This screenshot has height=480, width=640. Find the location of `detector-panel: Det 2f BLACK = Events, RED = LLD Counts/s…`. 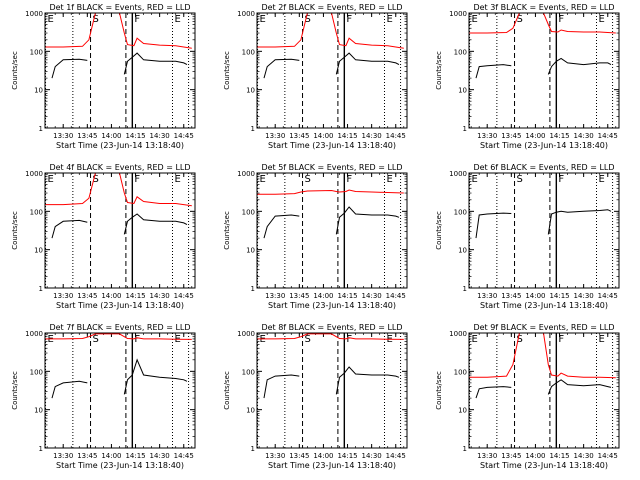

detector-panel: Det 2f BLACK = Events, RED = LLD Counts/s… is located at coordinates (315, 76).